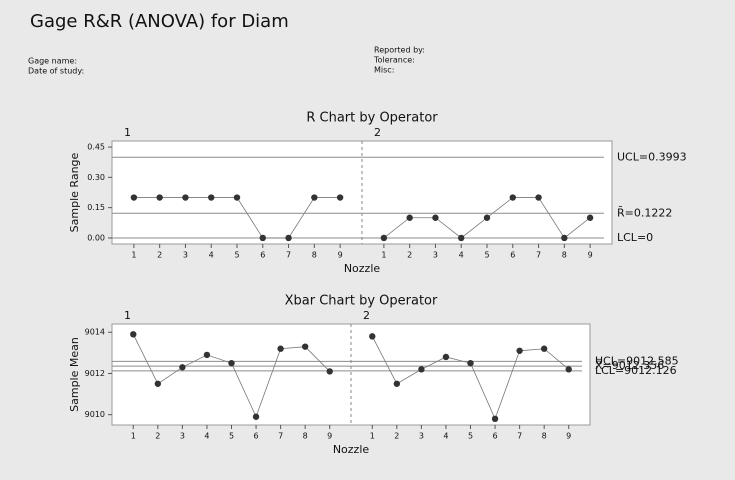 This screenshot has width=735, height=480. I want to click on reference-label: X̿=9012.356, so click(629, 365).